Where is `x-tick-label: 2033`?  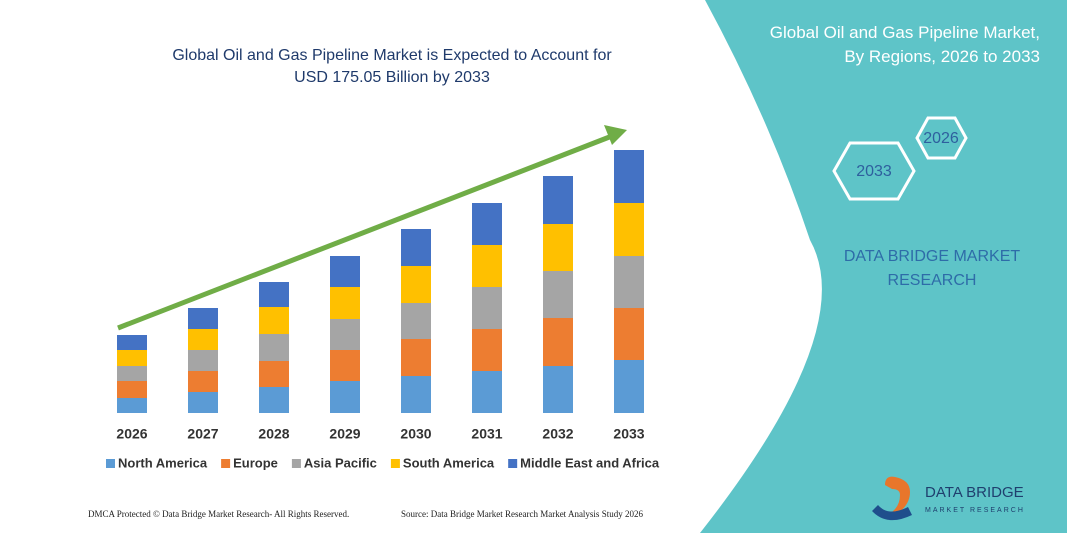 x-tick-label: 2033 is located at coordinates (628, 434).